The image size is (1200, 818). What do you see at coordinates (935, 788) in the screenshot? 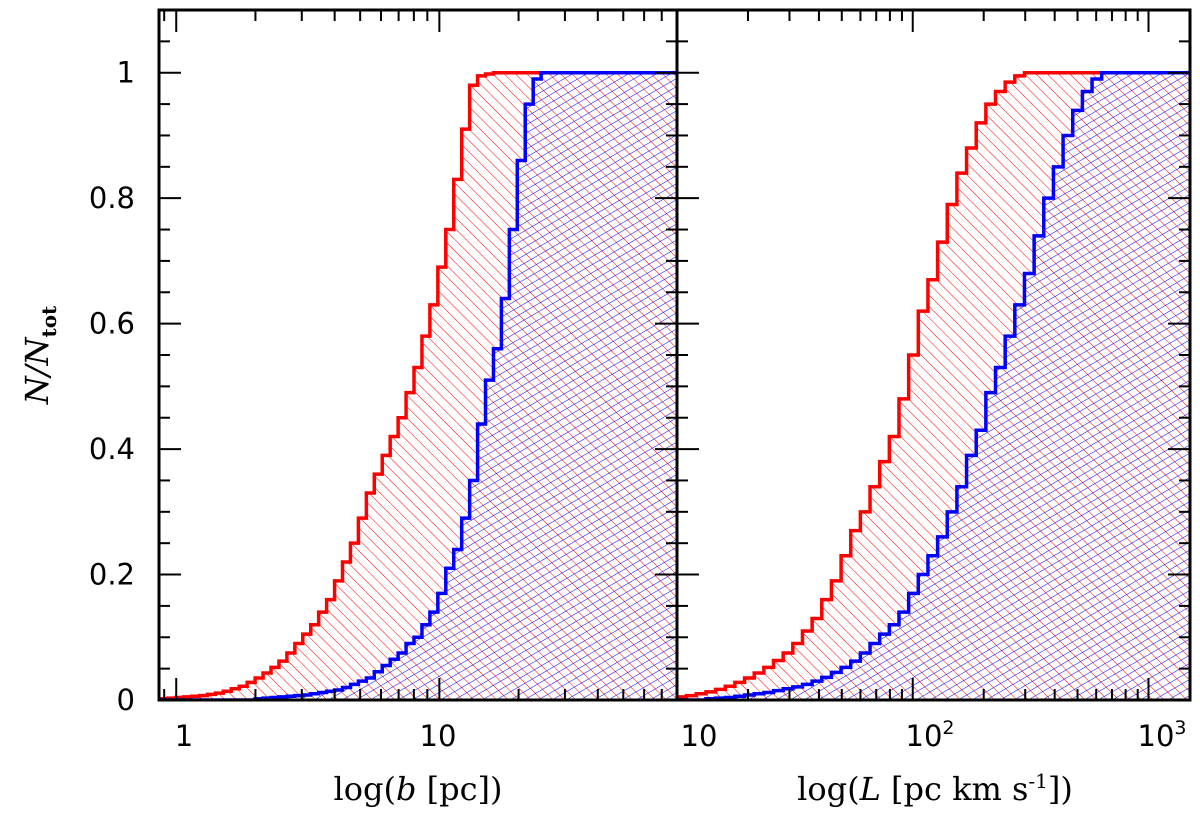
I see `right-x-axis-label: log(L [pc km s-1])` at bounding box center [935, 788].